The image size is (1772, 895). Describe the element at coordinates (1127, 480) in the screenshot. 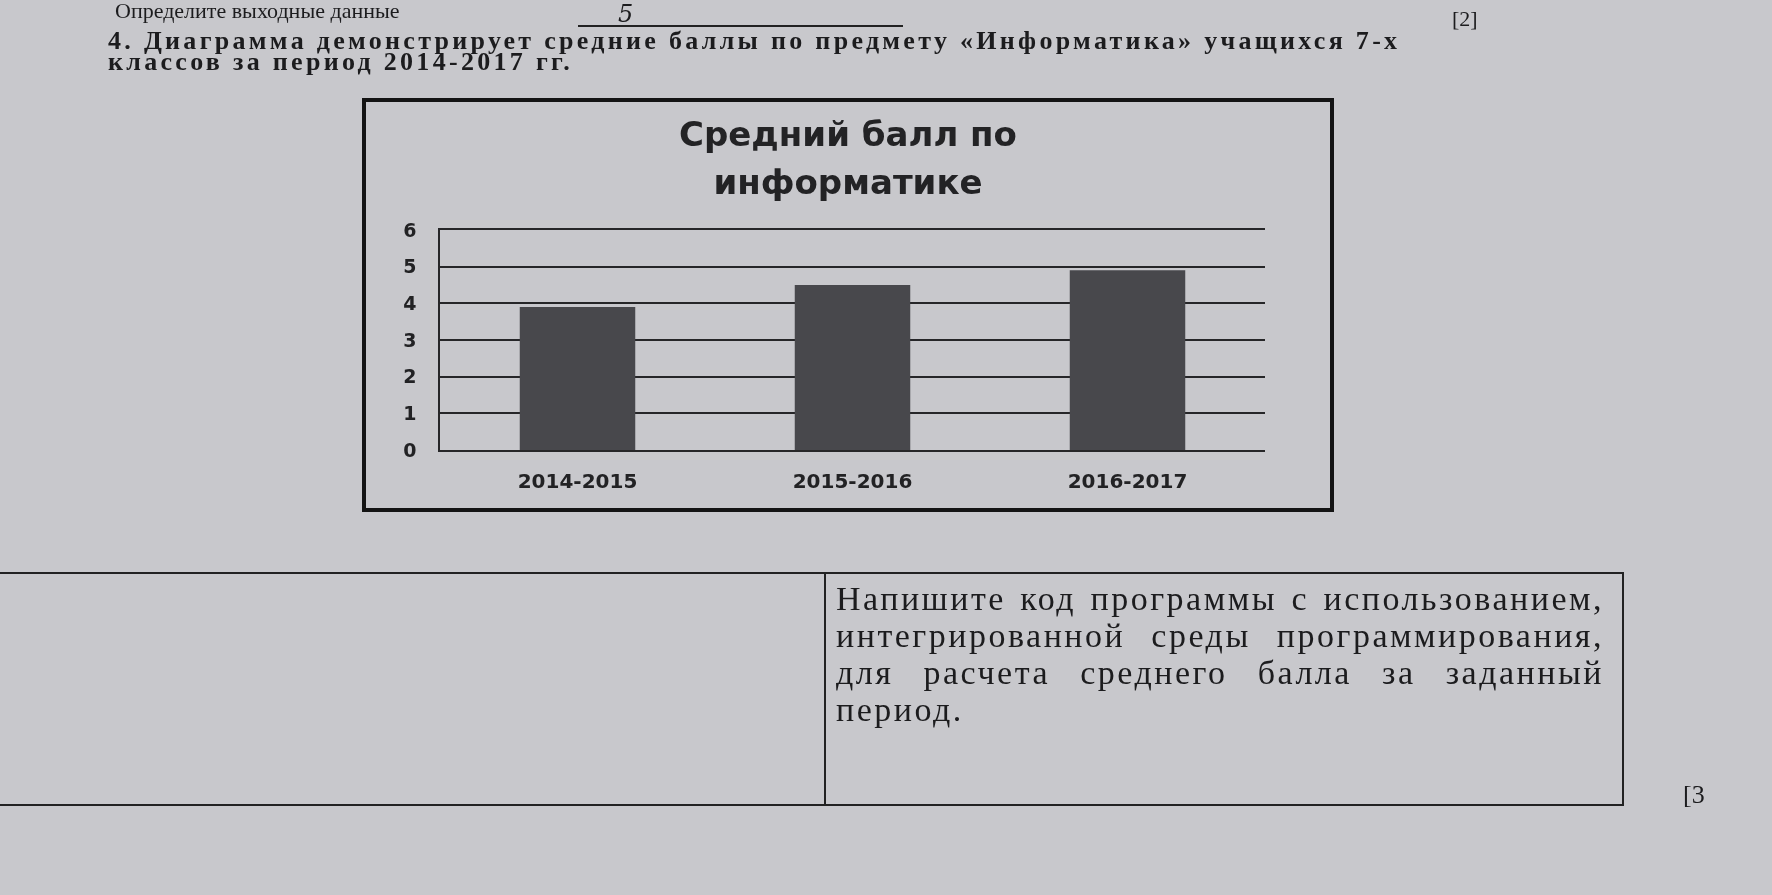

I see `x-tick-label: 2016-2017` at that location.